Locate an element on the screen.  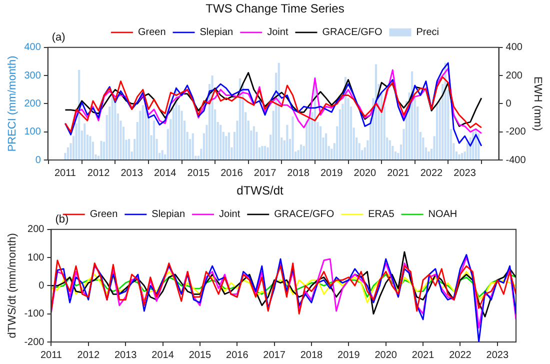
y-tick-label: -100 is located at coordinates (34, 314).